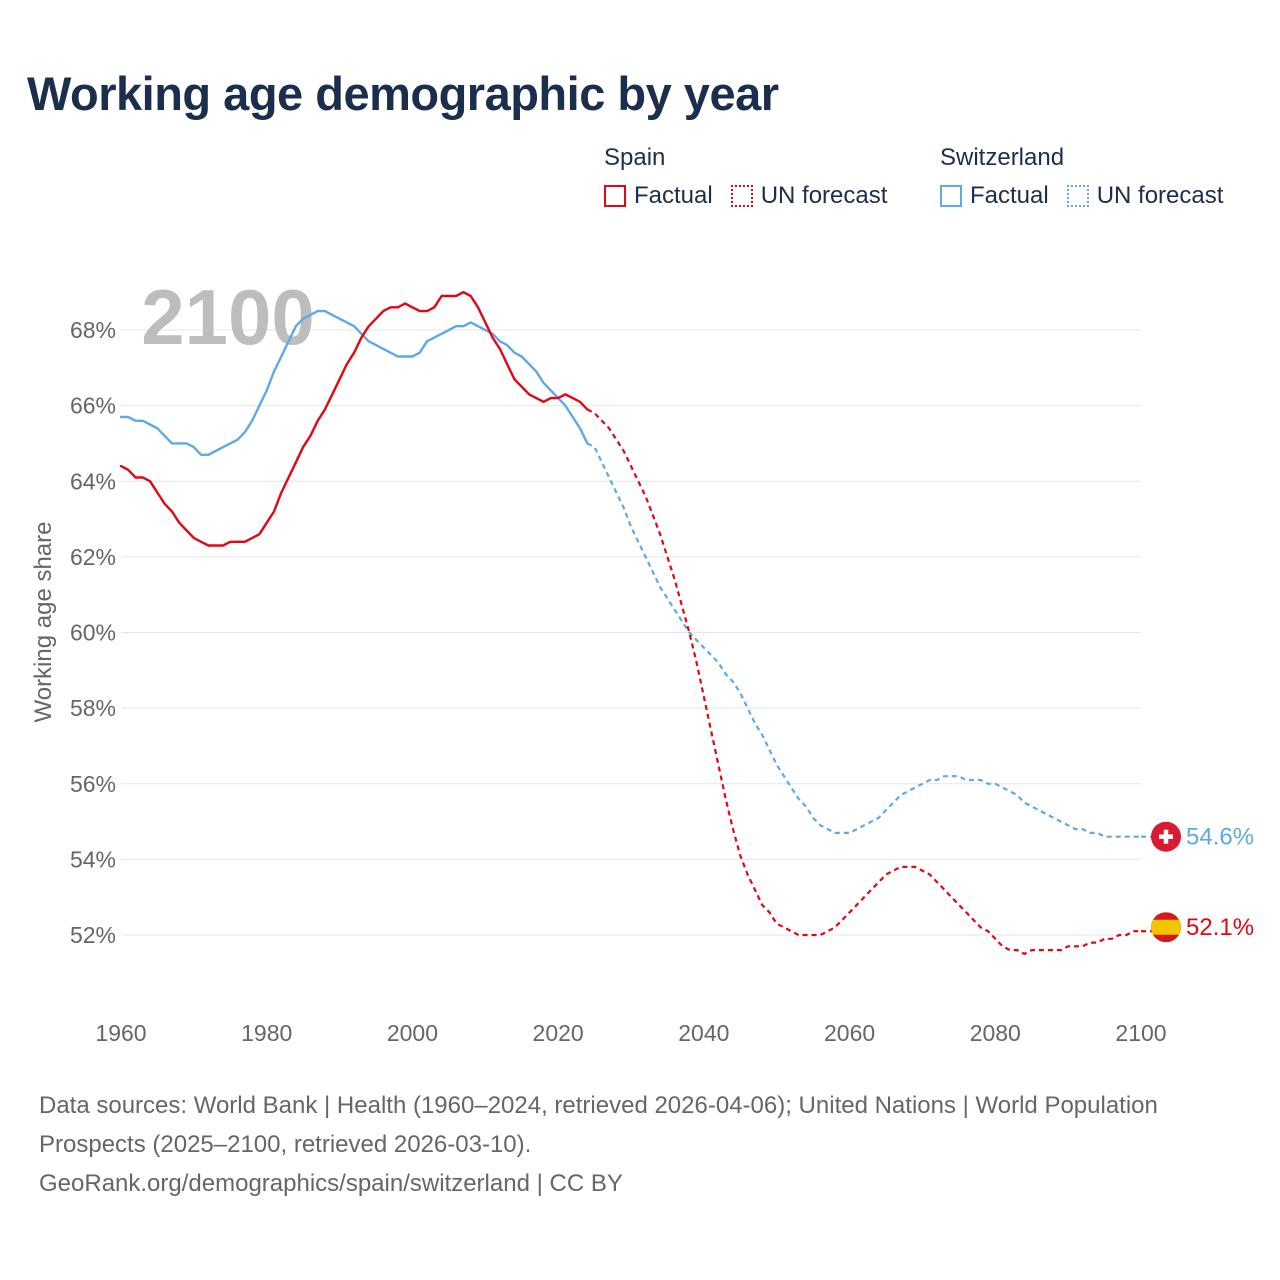 The image size is (1280, 1280). What do you see at coordinates (1166, 836) in the screenshot?
I see `switzerland-flag-icon` at bounding box center [1166, 836].